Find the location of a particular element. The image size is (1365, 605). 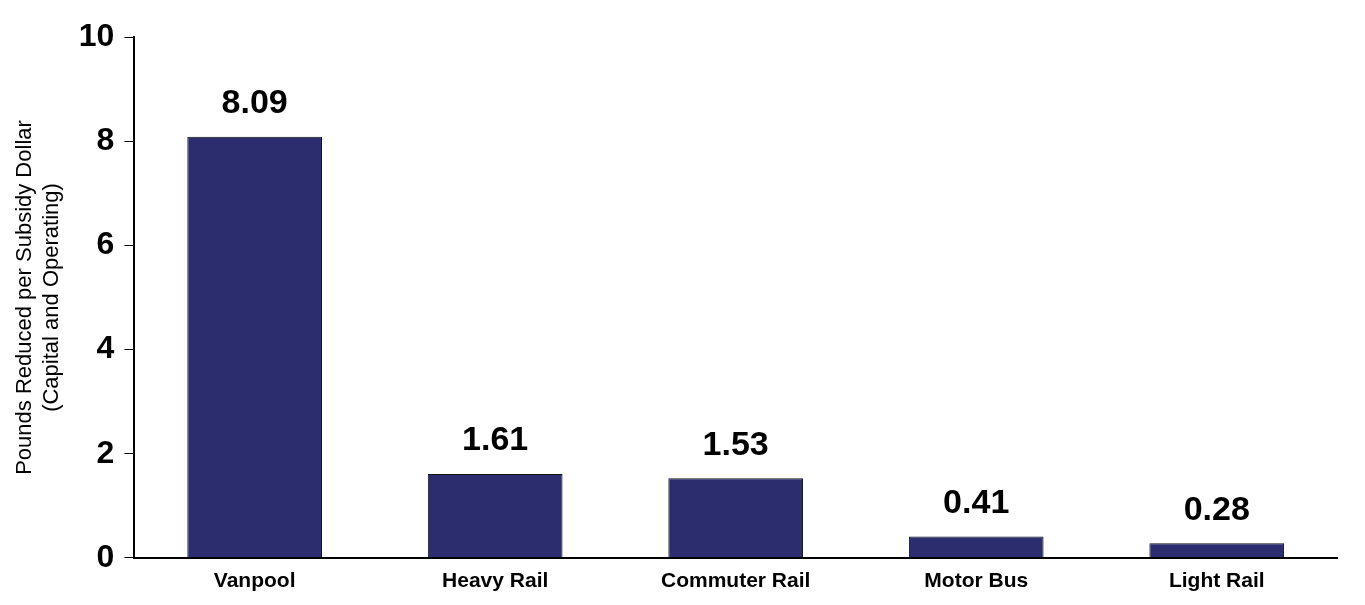

data-label: 1.61 is located at coordinates (495, 438).